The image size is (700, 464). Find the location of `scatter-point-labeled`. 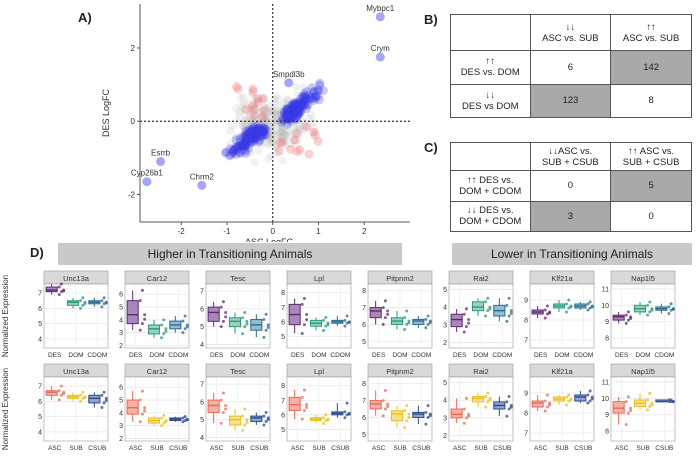

scatter-point-labeled is located at coordinates (380, 57).